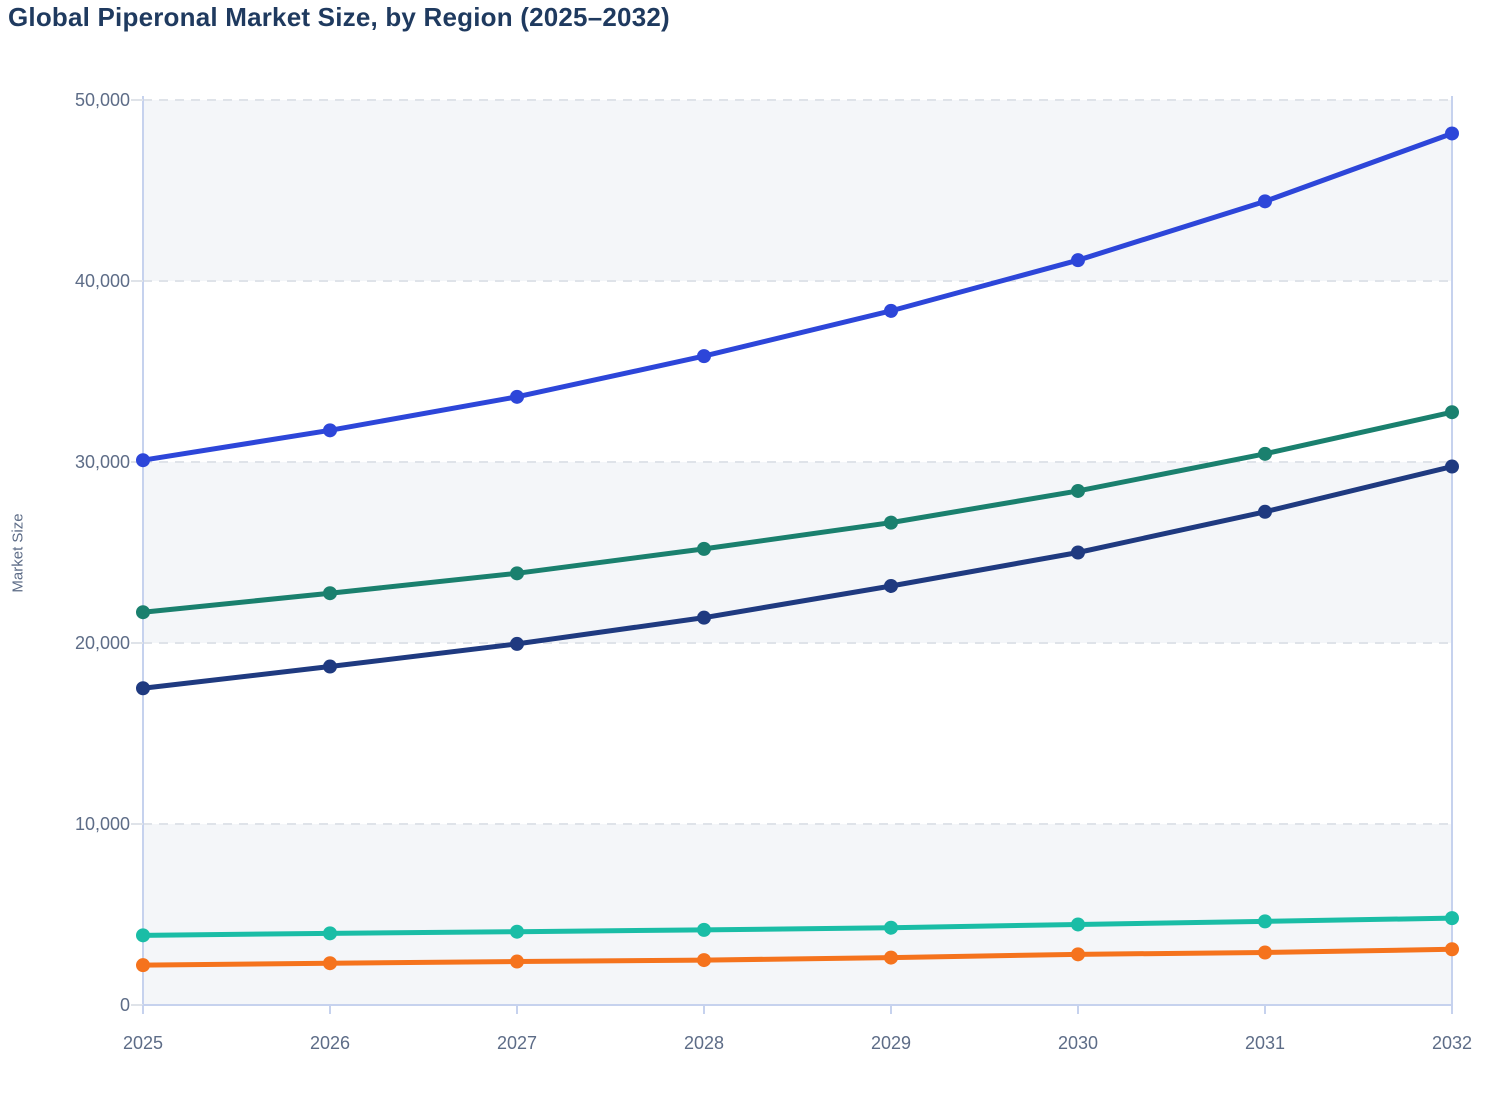 This screenshot has height=1120, width=1508. Describe the element at coordinates (891, 1043) in the screenshot. I see `x-tick-label-2029: 2029` at that location.